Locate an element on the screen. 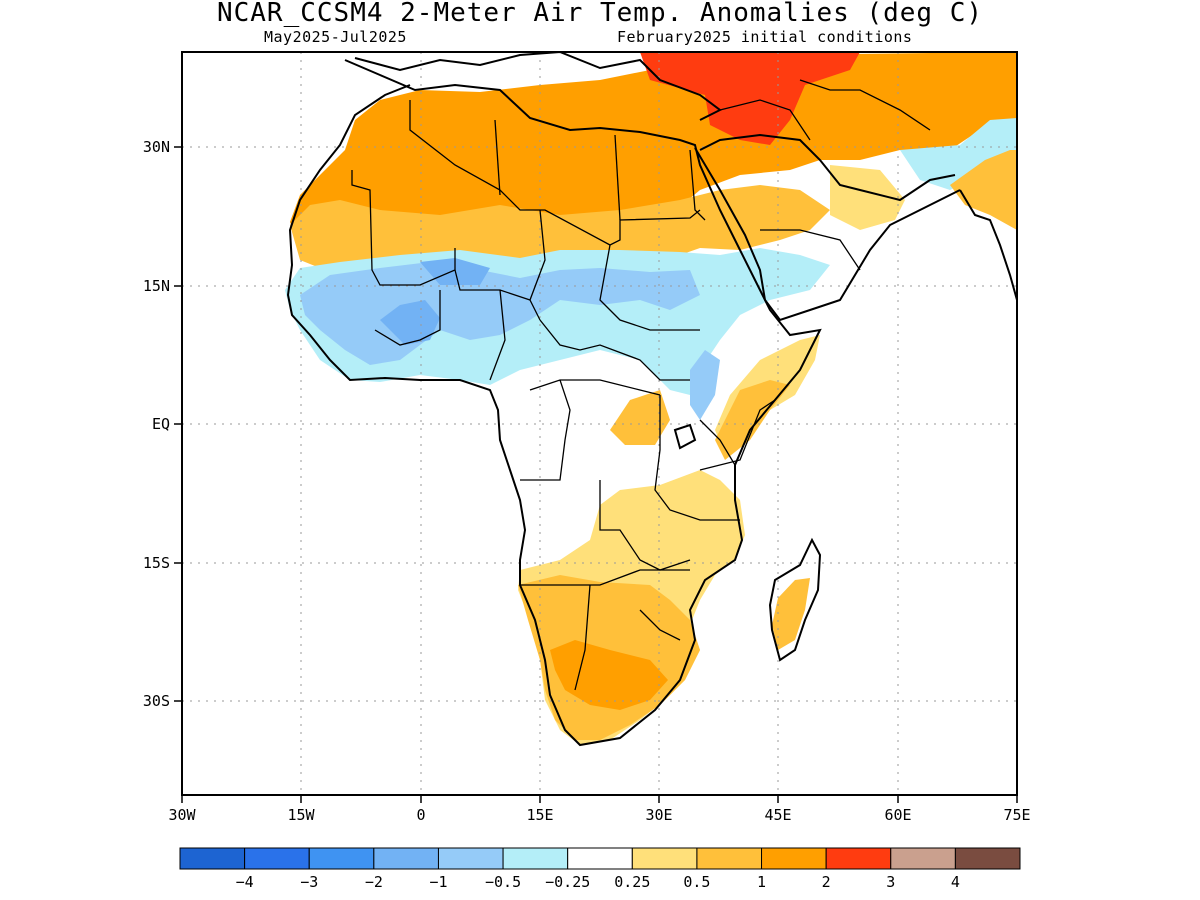 The image size is (1200, 900). initial-conditions: February2025 initial conditions is located at coordinates (765, 37).